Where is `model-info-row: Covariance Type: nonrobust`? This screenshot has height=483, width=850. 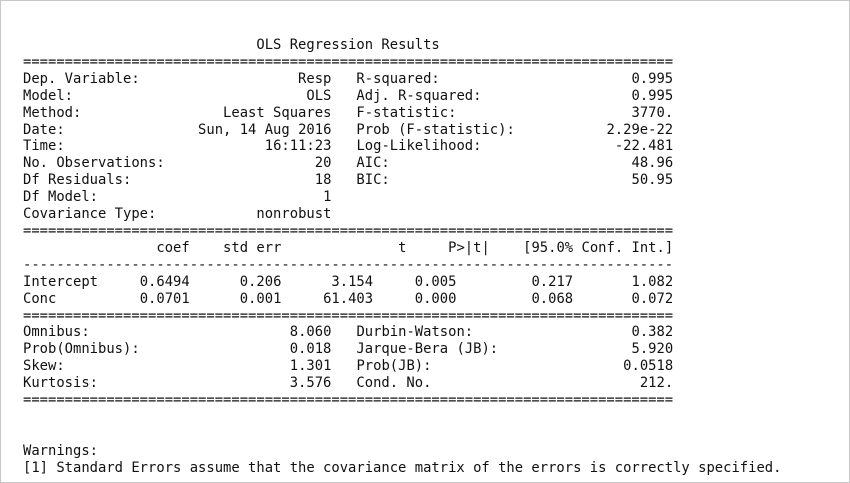 model-info-row: Covariance Type: nonrobust is located at coordinates (177, 214).